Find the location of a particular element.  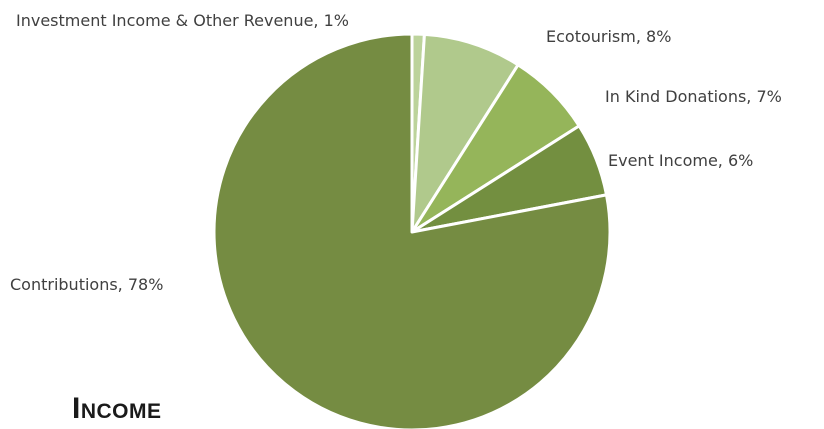

slice-label-ecotourism: Ecotourism, 8% is located at coordinates (608, 36).